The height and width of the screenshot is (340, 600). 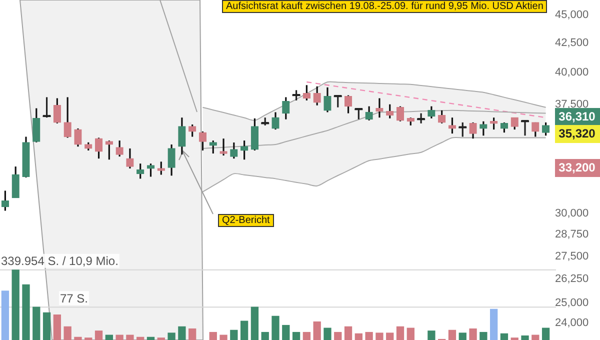 What do you see at coordinates (246, 220) in the screenshot?
I see `annotation: Q2-Bericht` at bounding box center [246, 220].